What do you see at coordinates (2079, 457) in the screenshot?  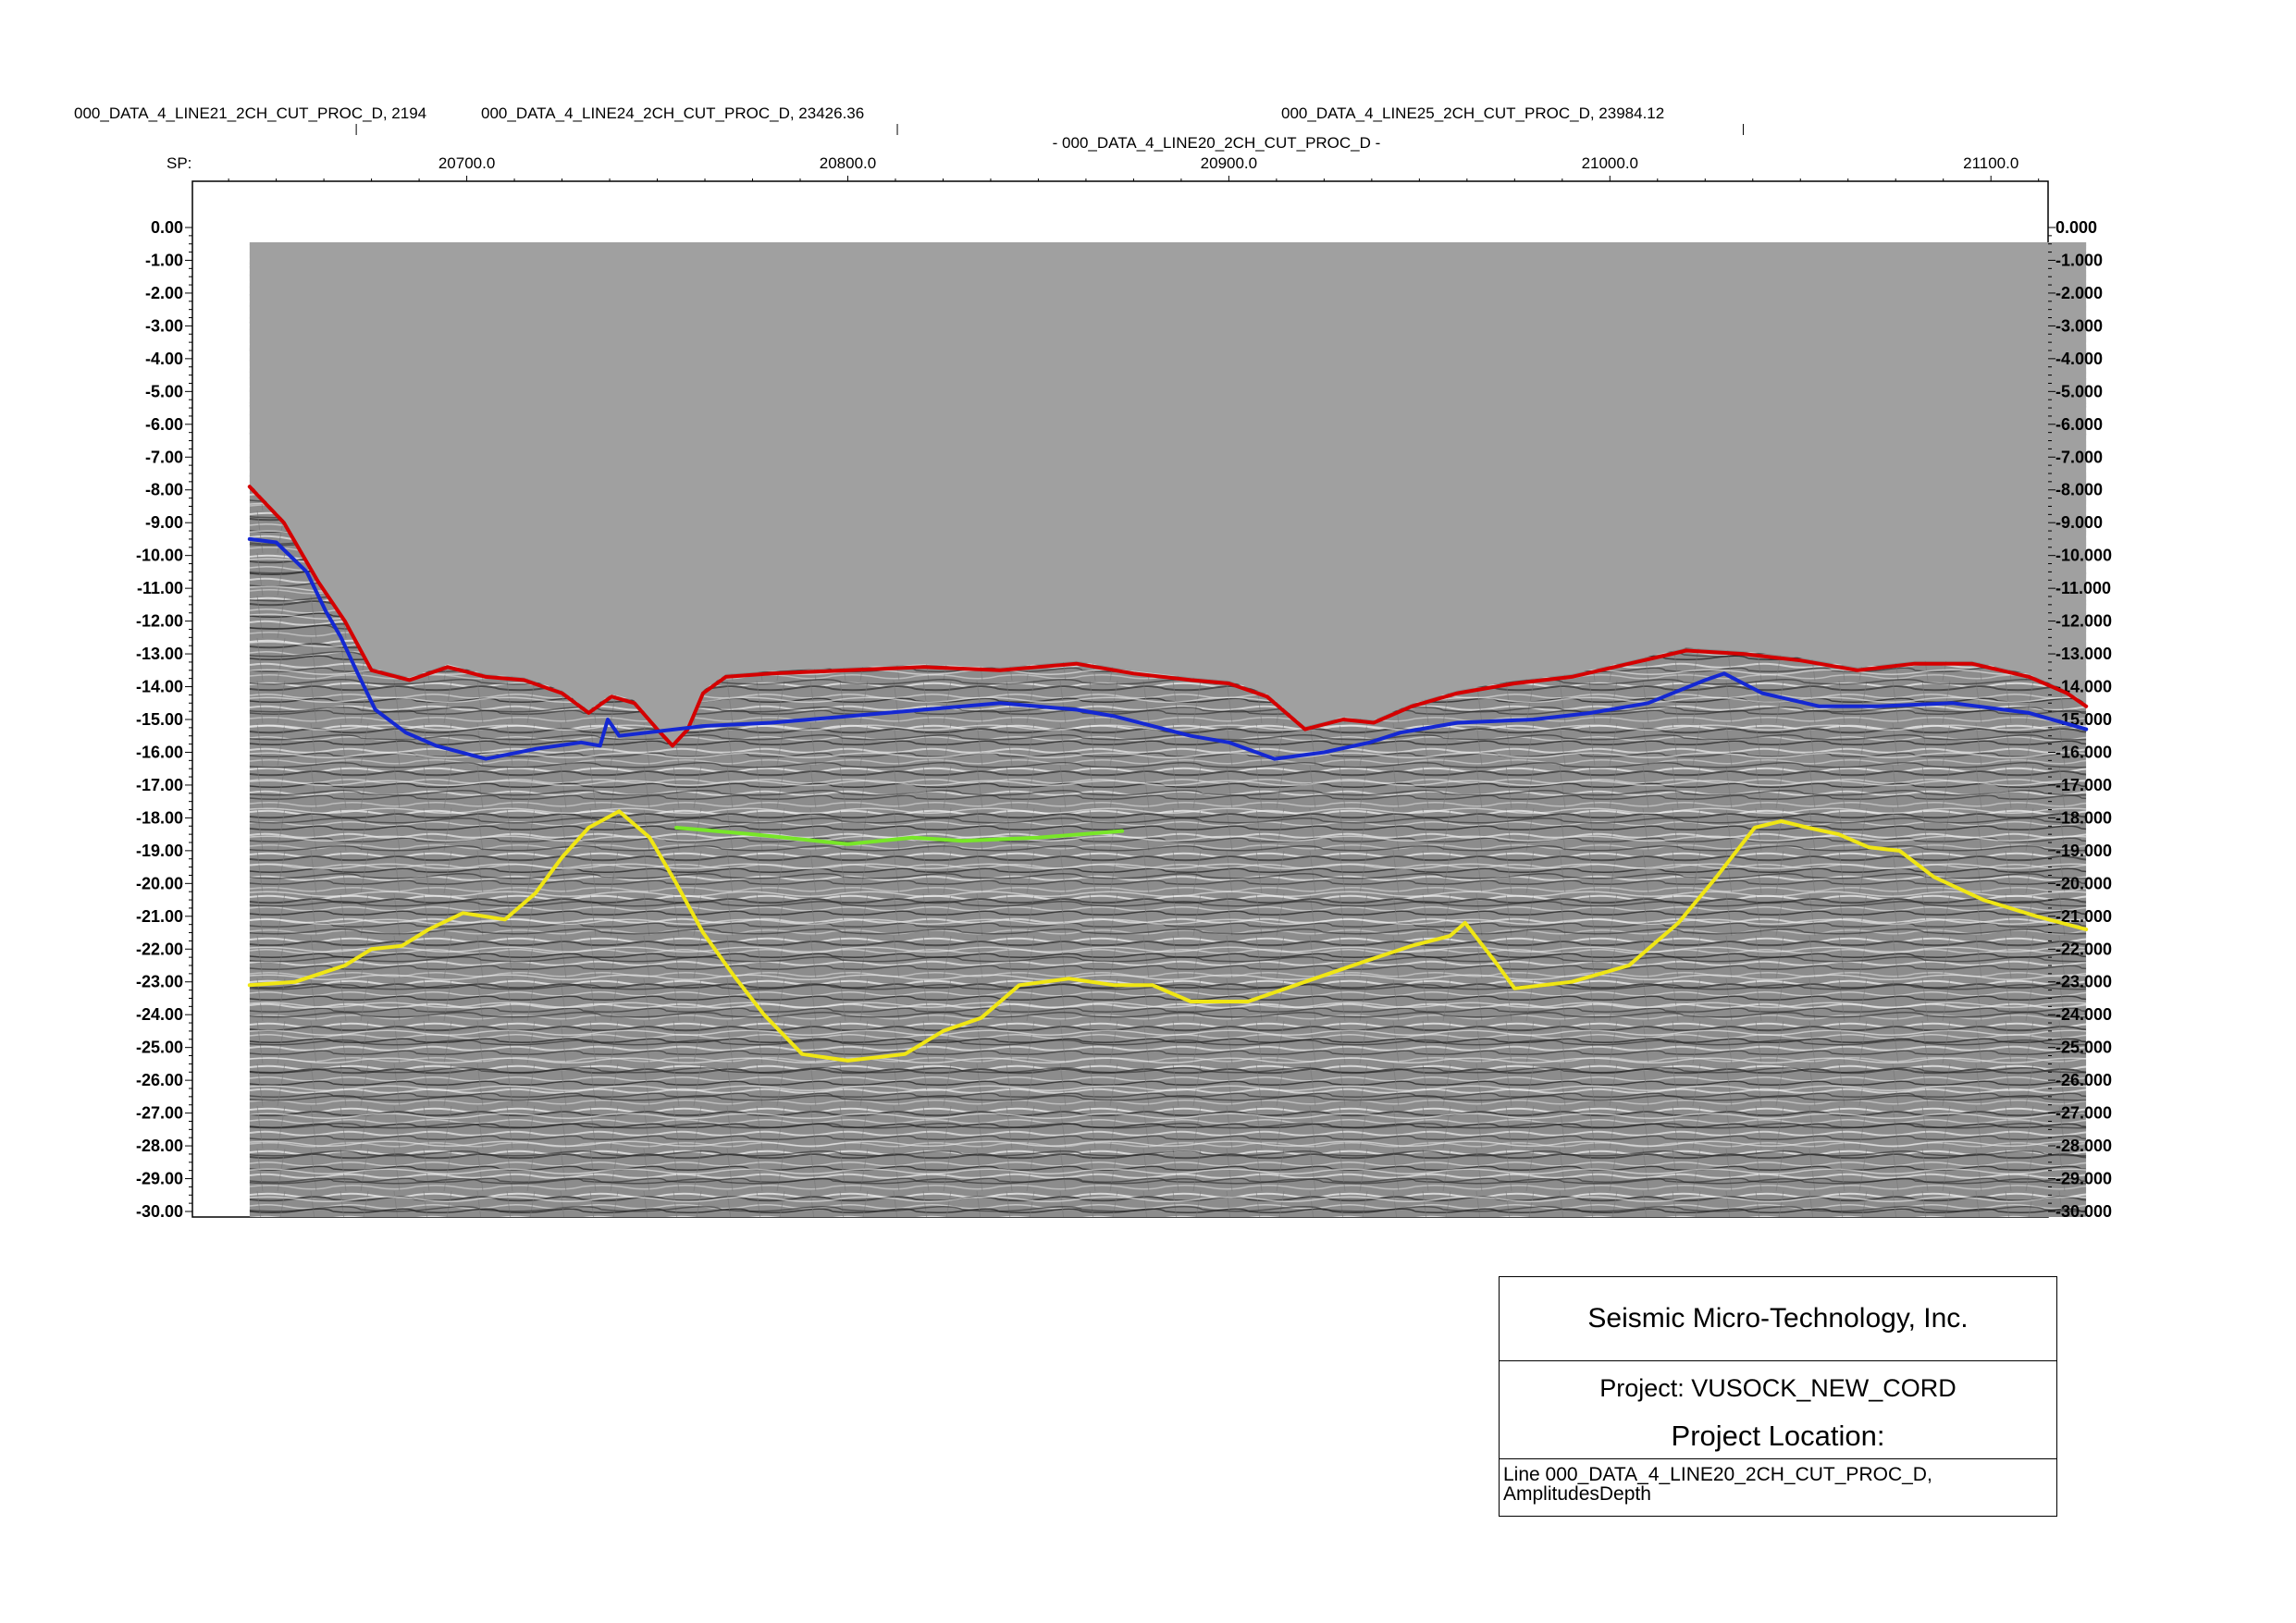 I see `y-tick-label-right: -7.000` at bounding box center [2079, 457].